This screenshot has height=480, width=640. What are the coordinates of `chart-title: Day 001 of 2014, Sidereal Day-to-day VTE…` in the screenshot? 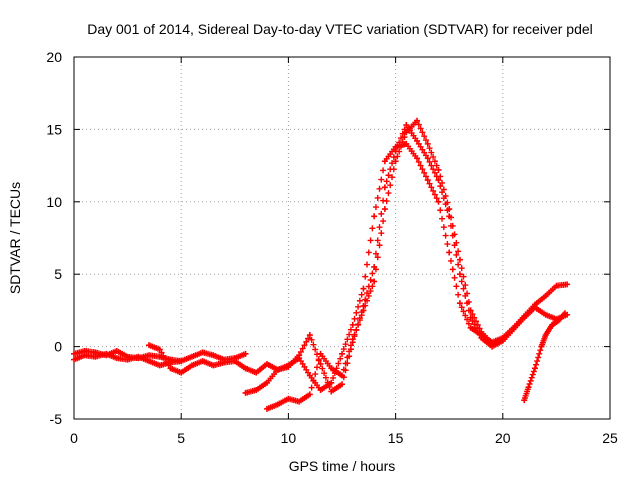 It's located at (340, 29).